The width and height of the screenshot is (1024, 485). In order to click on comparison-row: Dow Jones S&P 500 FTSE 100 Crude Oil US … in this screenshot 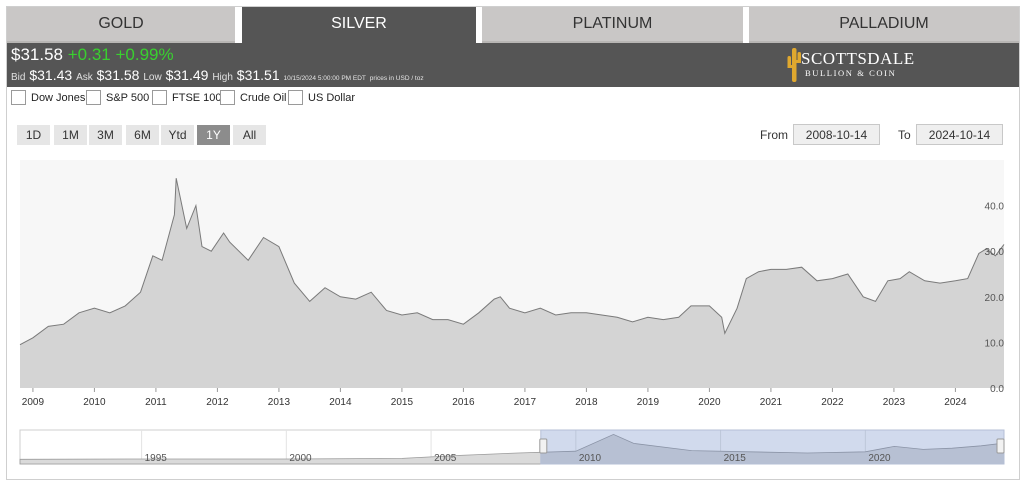, I will do `click(513, 99)`.